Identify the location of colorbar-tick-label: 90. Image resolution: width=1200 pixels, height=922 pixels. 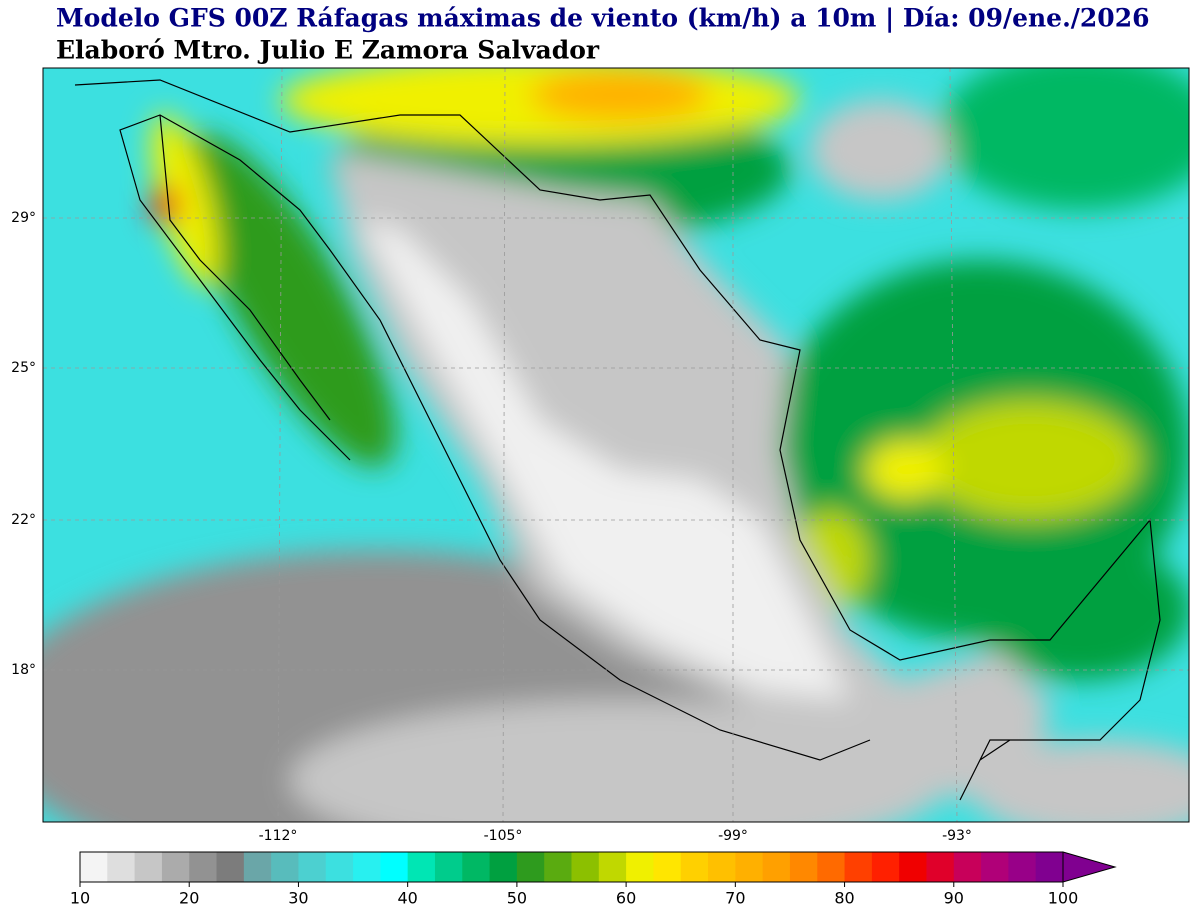
(954, 898).